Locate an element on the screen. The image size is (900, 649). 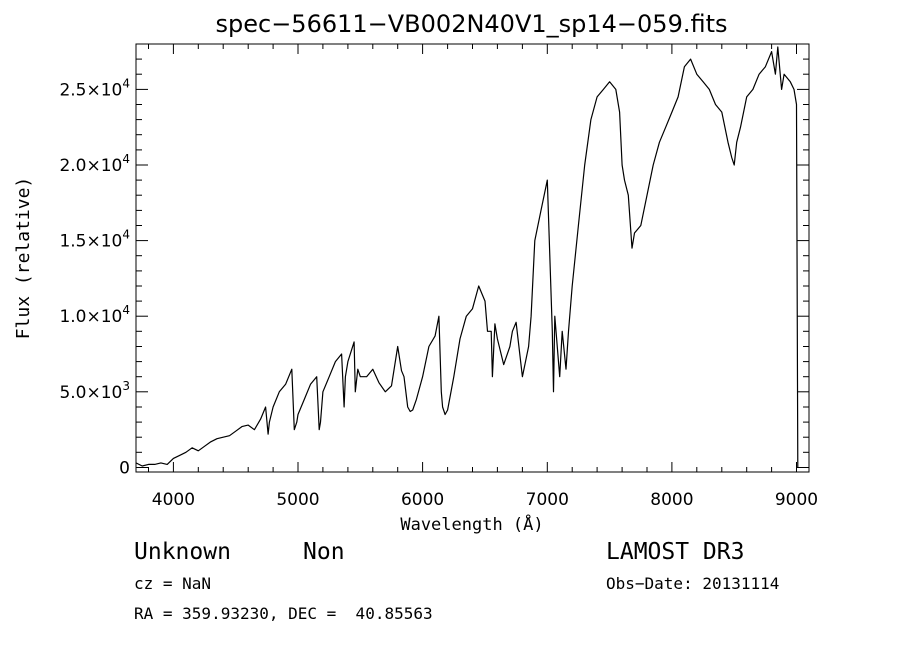
redshift-text: cz = NaN is located at coordinates (173, 583).